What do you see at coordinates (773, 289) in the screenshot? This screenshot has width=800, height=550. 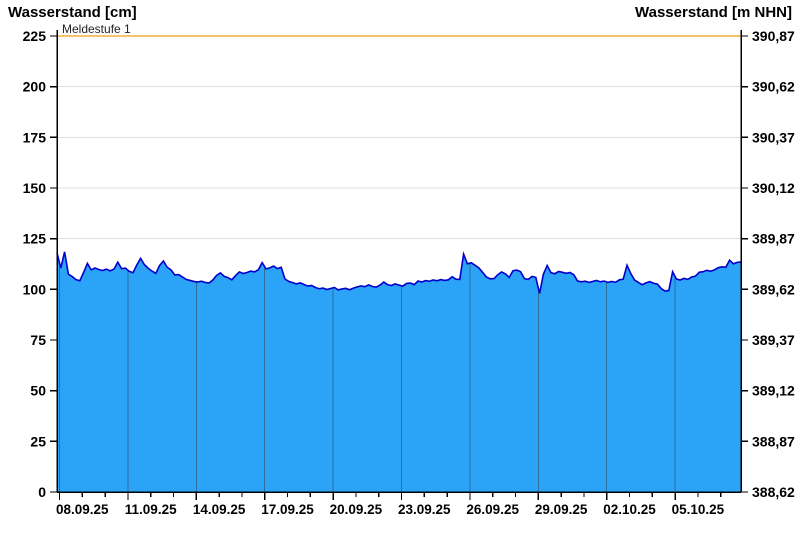 I see `svg-text: 389,62` at bounding box center [773, 289].